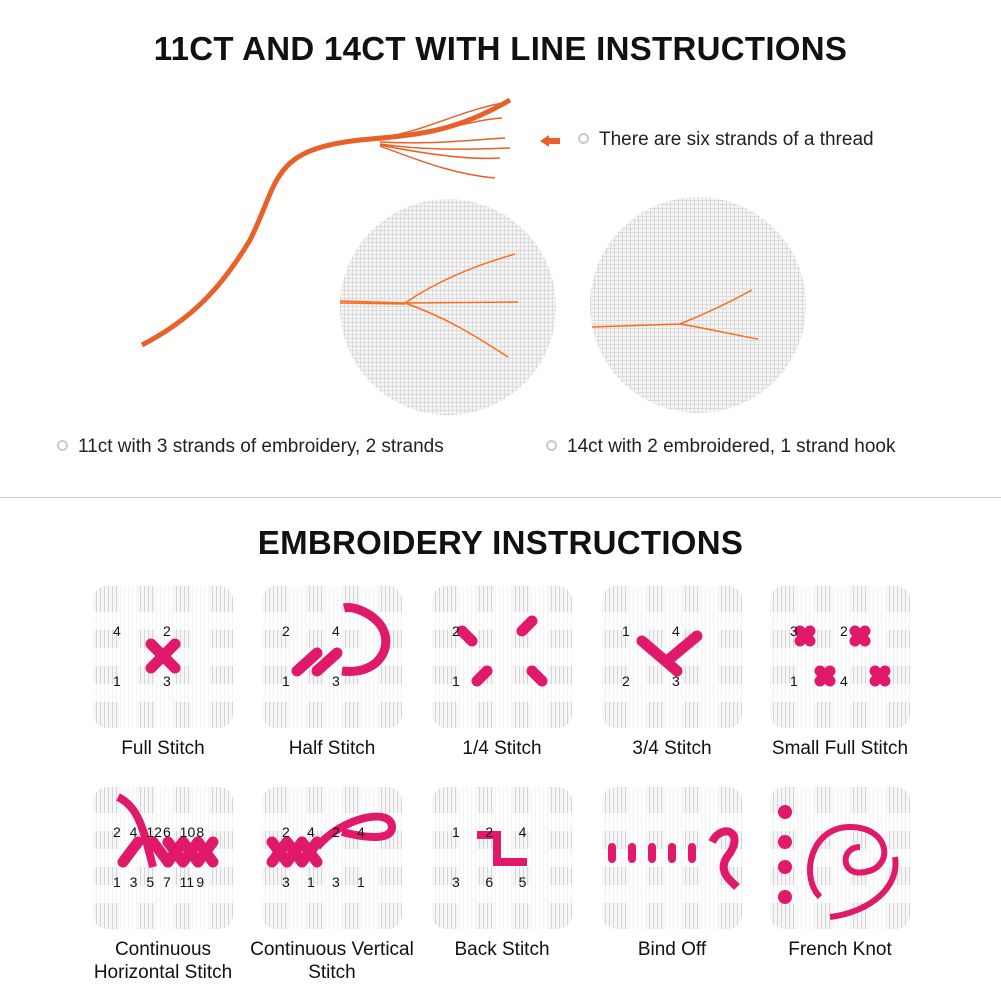  What do you see at coordinates (551, 140) in the screenshot?
I see `arrow-left-icon` at bounding box center [551, 140].